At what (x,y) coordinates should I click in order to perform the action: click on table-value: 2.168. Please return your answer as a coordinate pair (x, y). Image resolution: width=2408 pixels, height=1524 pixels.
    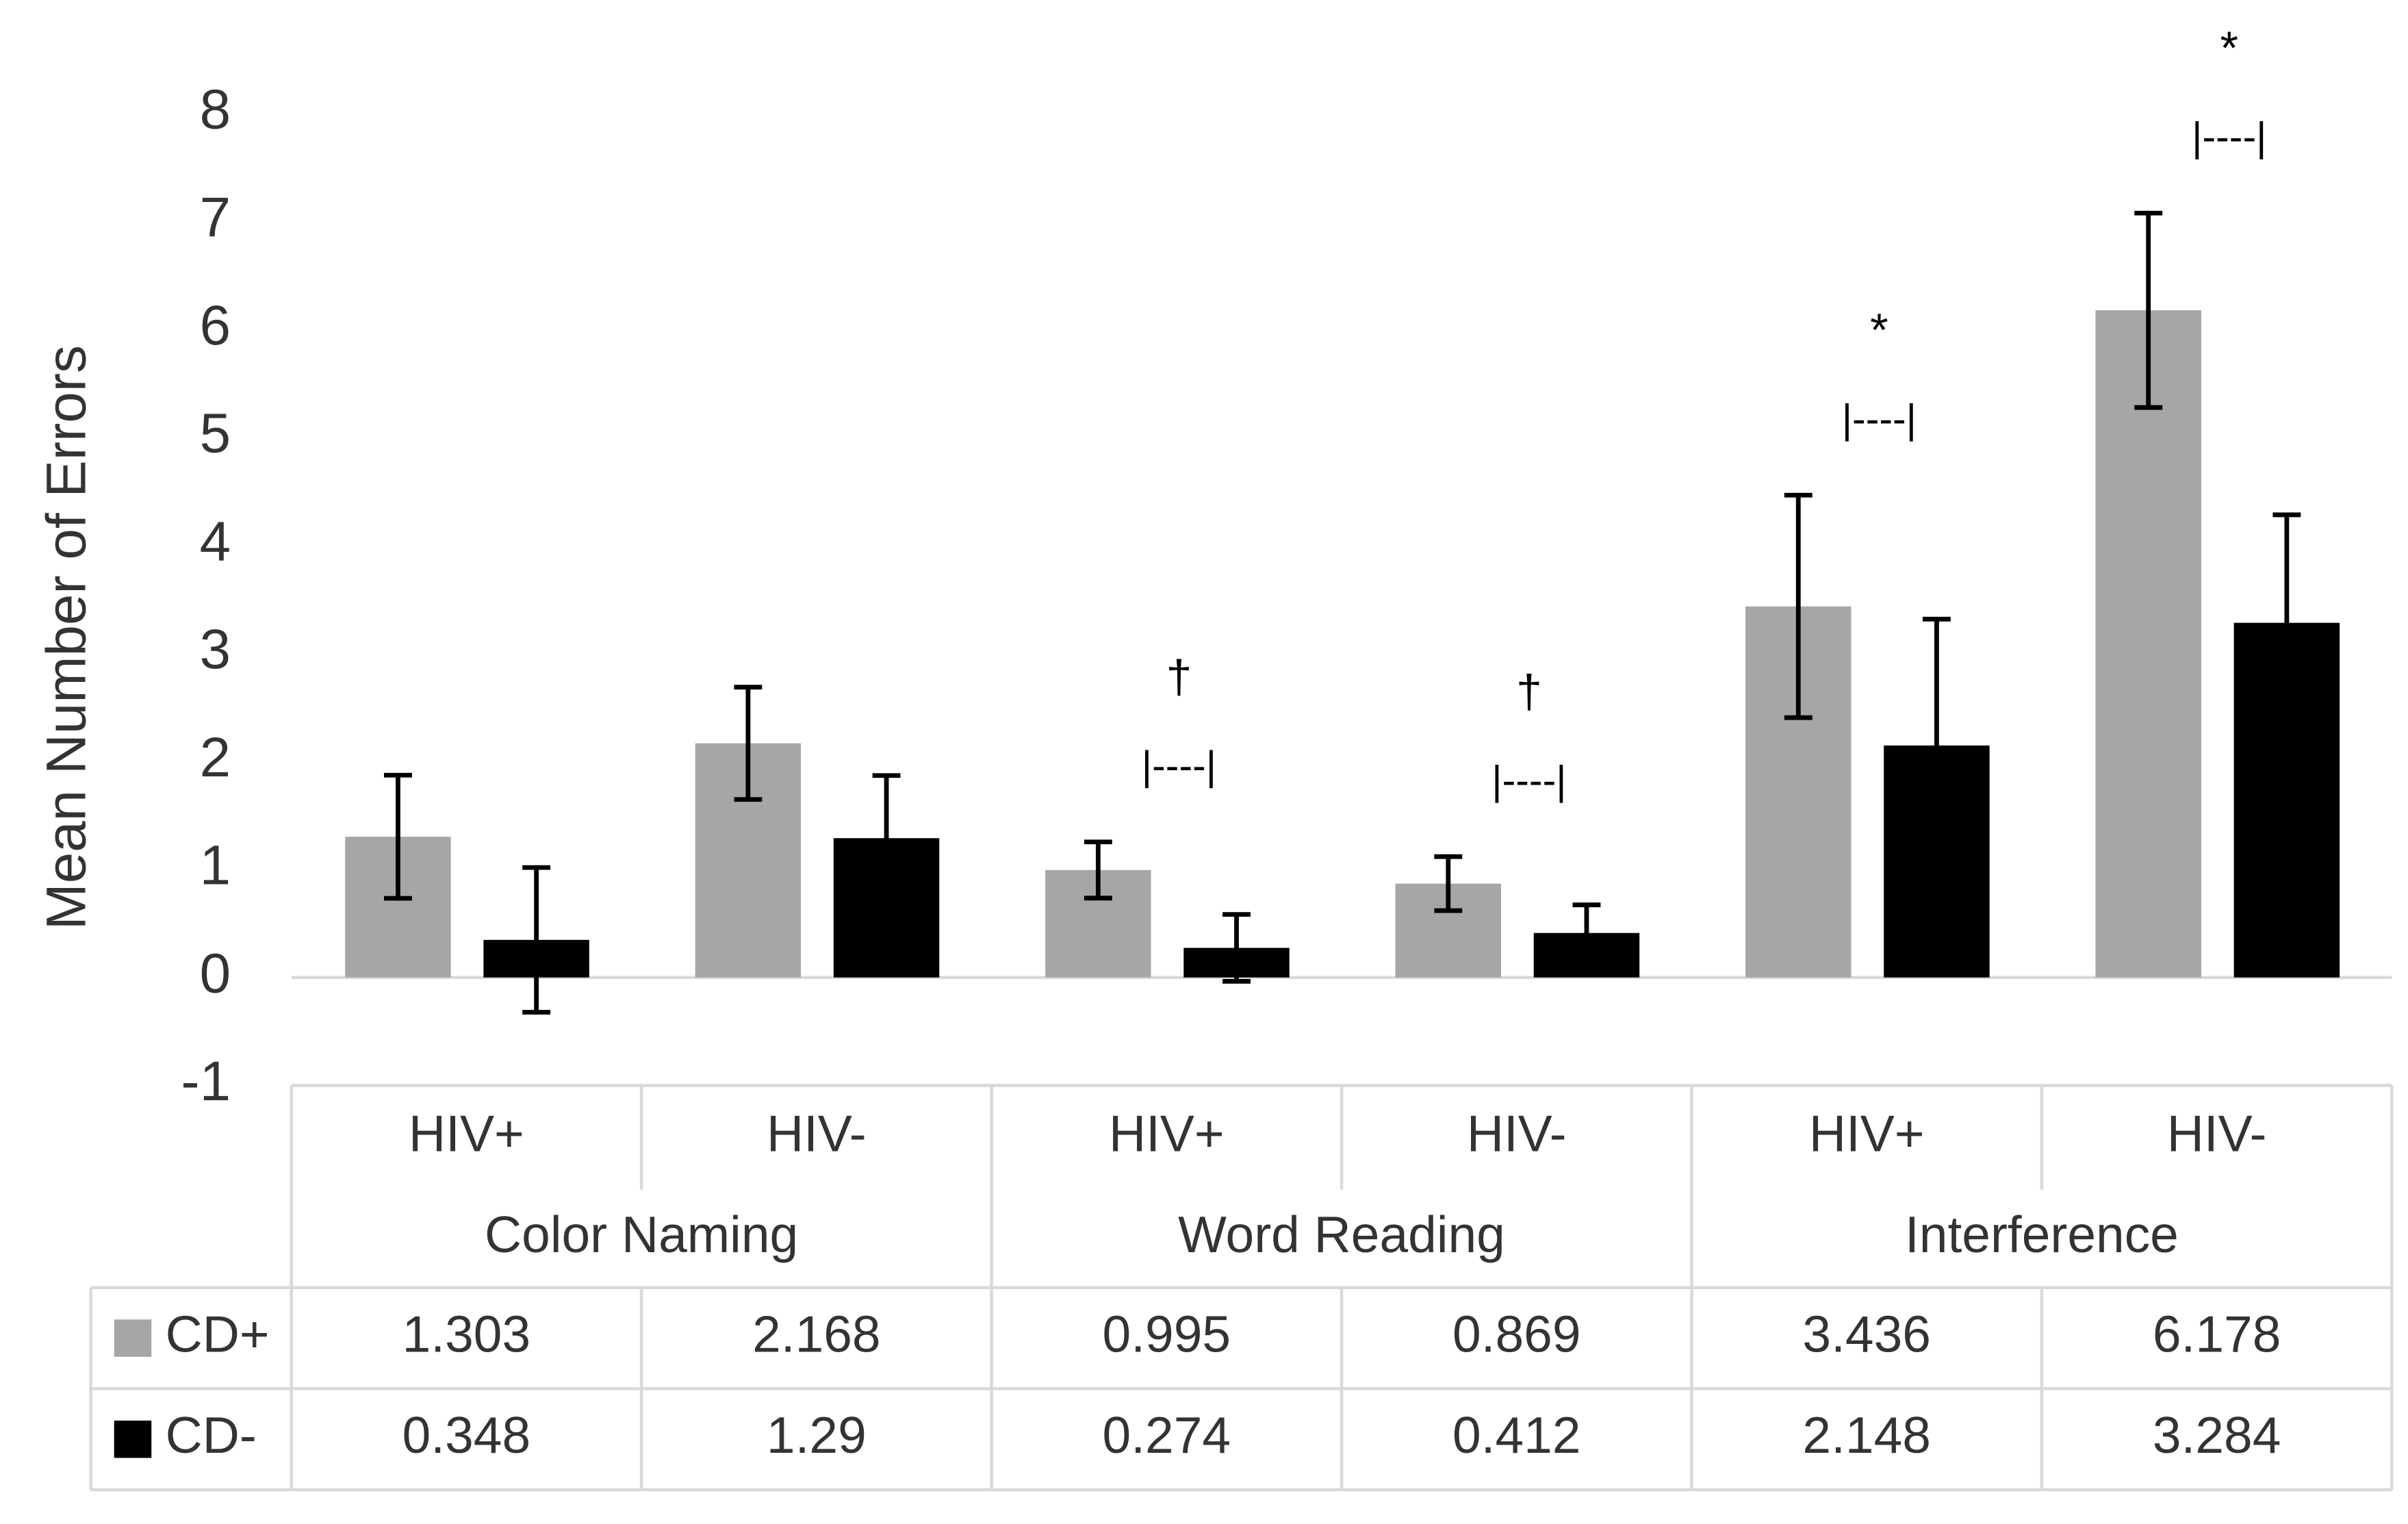
    Looking at the image, I should click on (816, 1333).